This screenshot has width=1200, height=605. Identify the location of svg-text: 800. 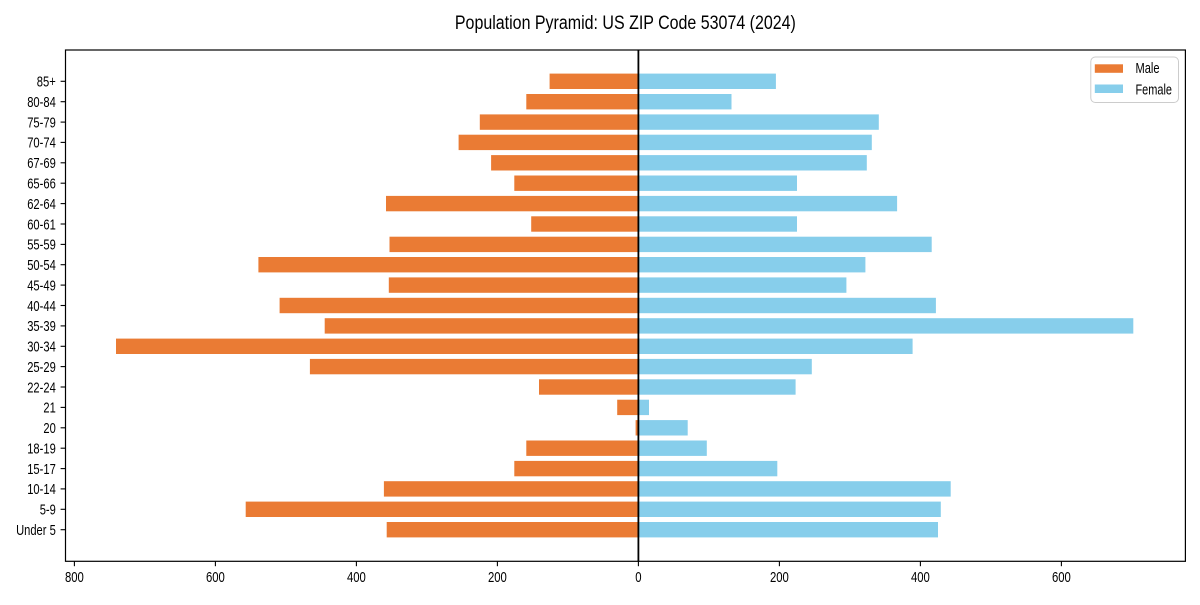
(74, 577).